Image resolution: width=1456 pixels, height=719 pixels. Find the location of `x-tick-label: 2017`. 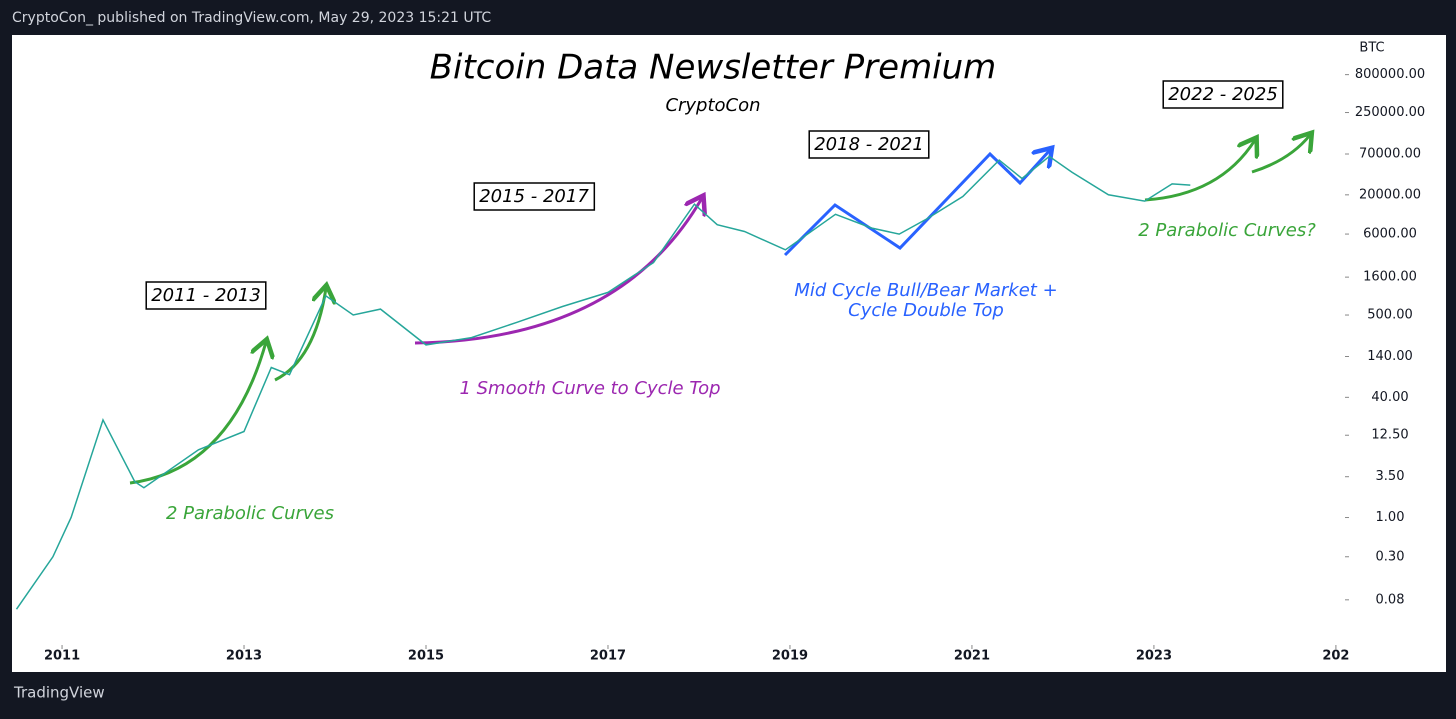

x-tick-label: 2017 is located at coordinates (608, 656).